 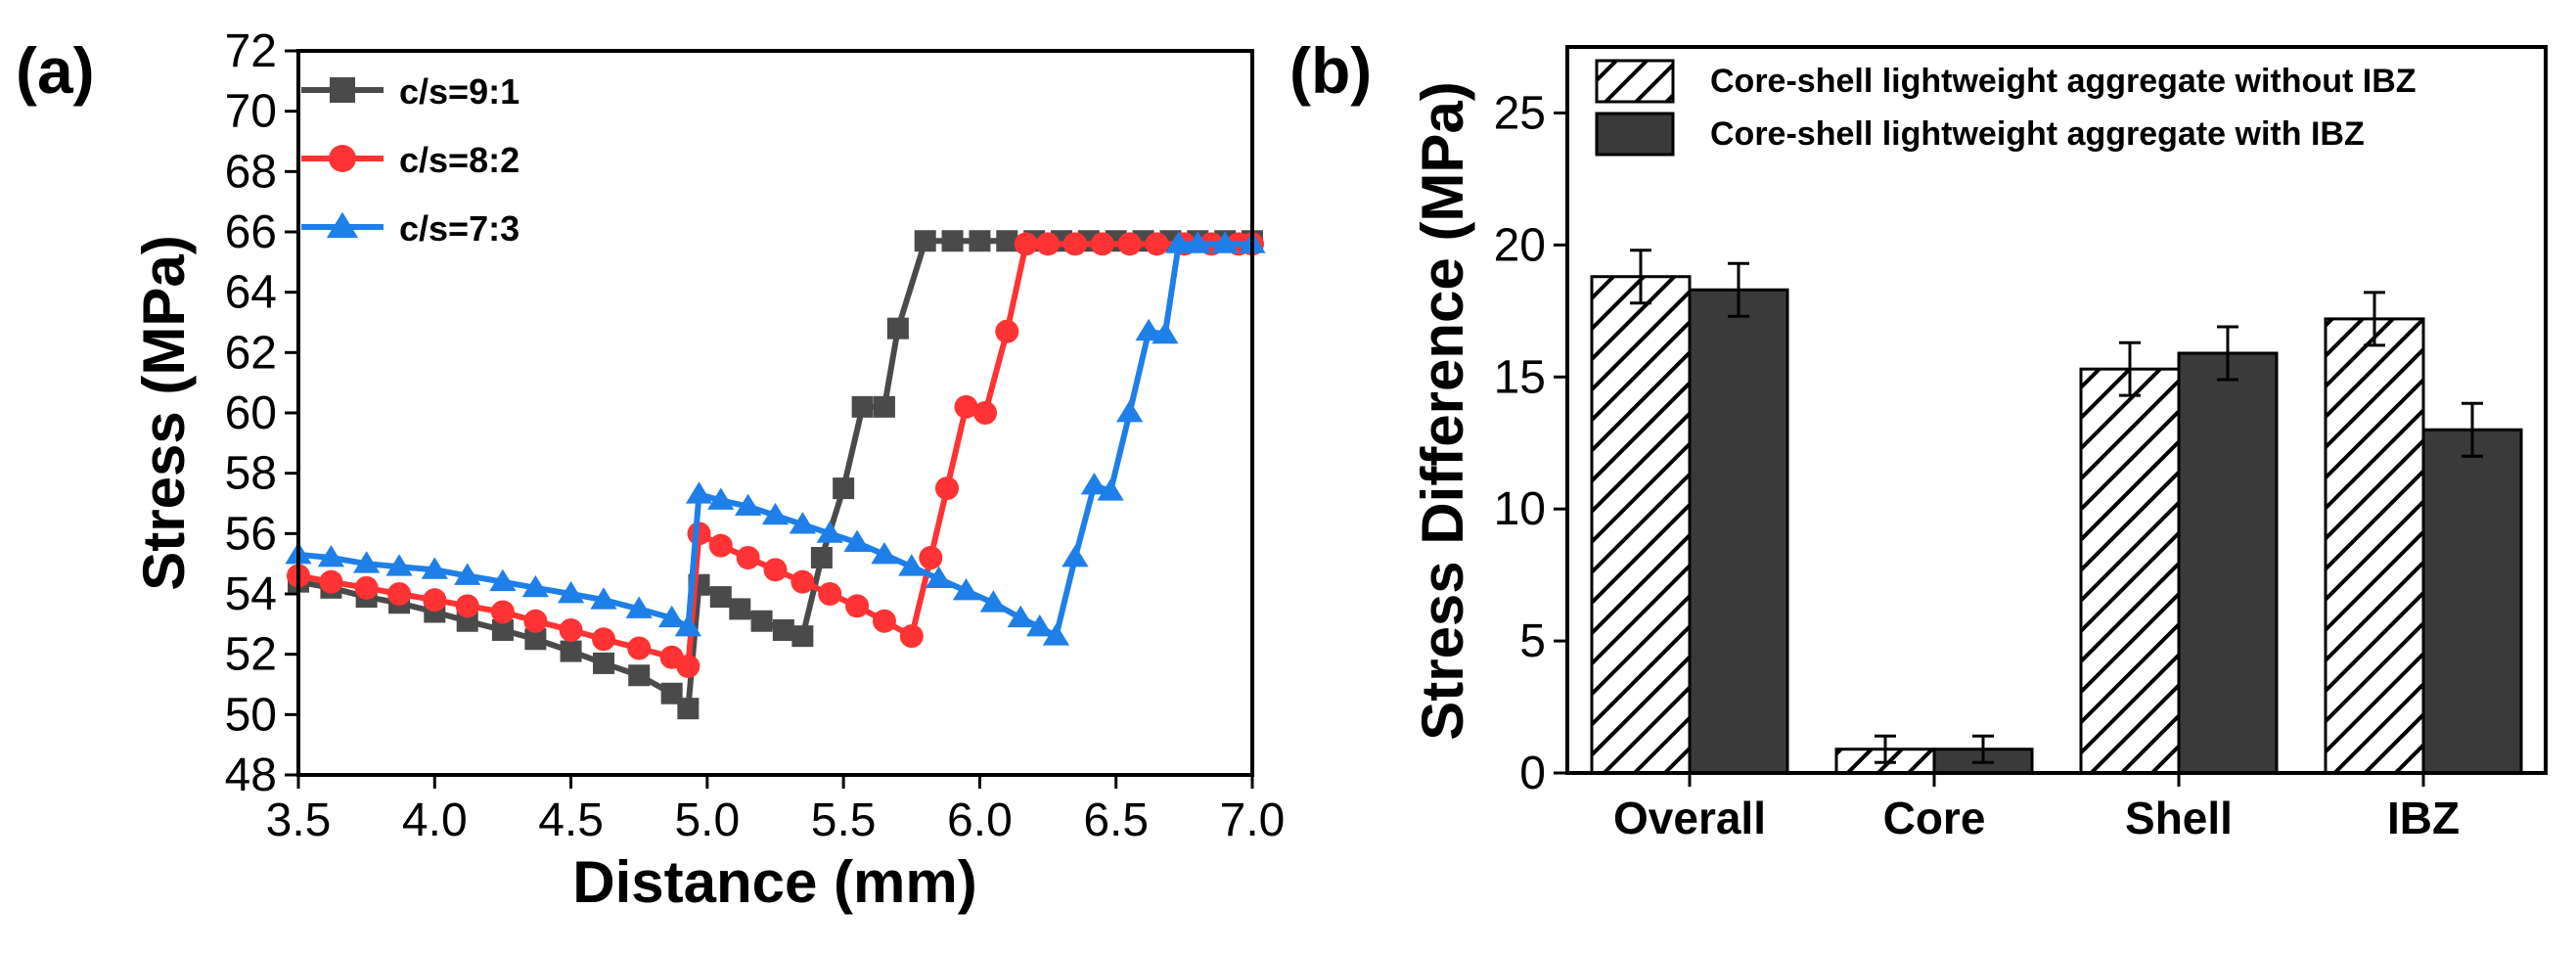 I want to click on chart-b-category-label: Overall, so click(x=1689, y=818).